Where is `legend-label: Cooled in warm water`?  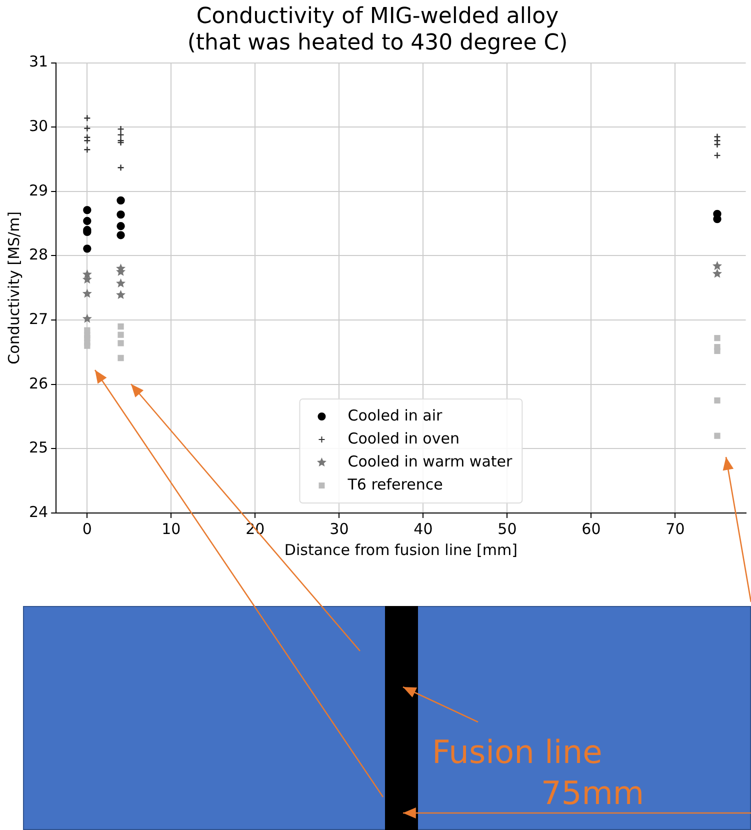 legend-label: Cooled in warm water is located at coordinates (430, 461).